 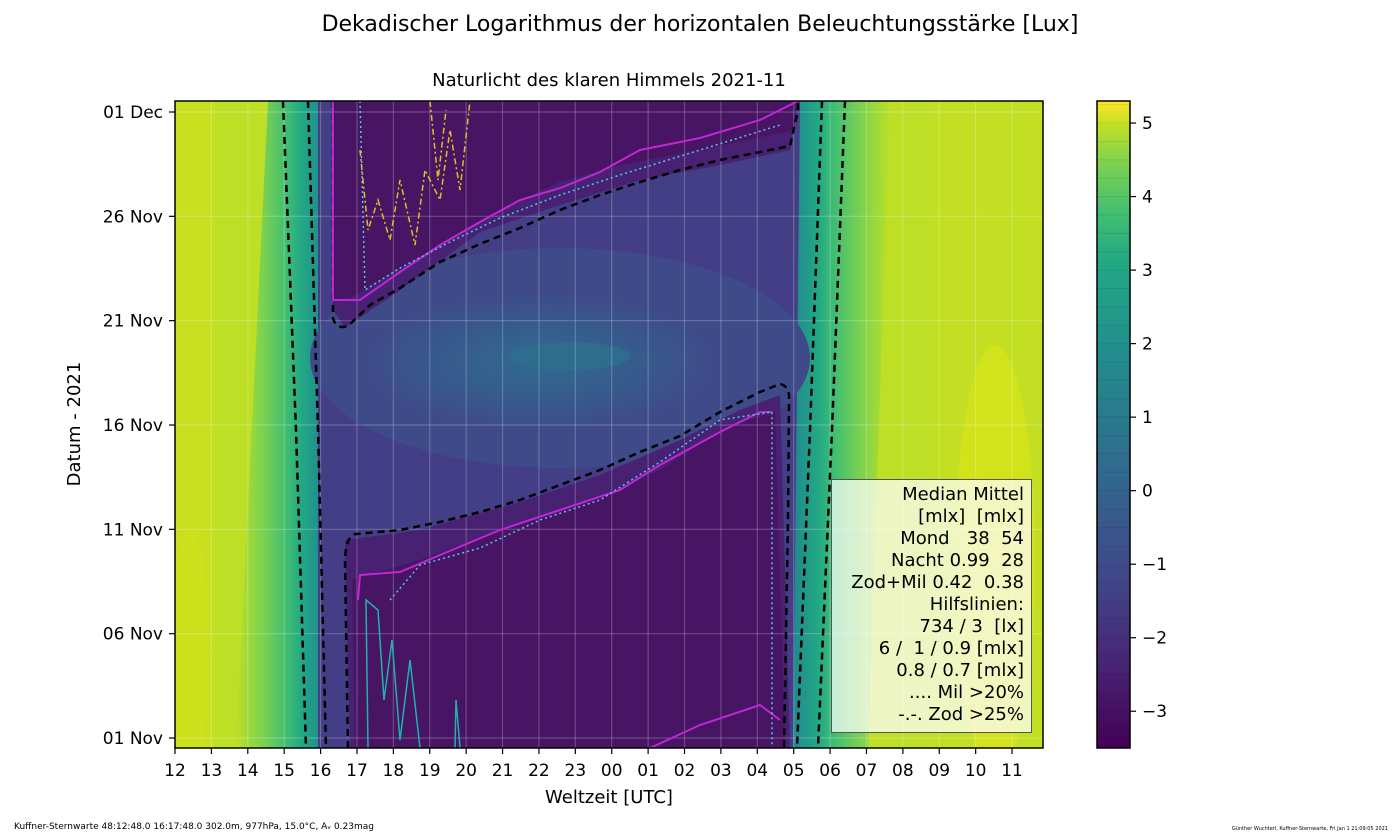 I want to click on x-tick-label: 09, so click(x=939, y=771).